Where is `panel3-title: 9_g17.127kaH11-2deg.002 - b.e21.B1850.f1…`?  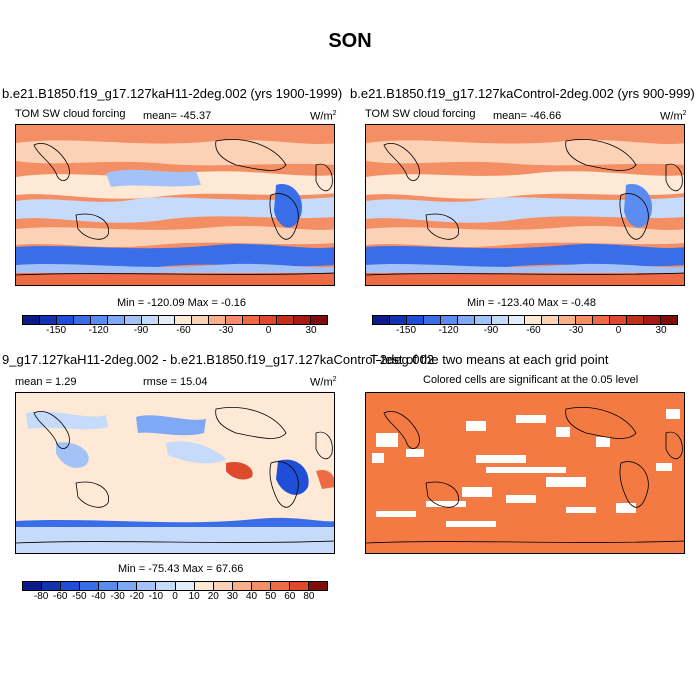
panel3-title: 9_g17.127kaH11-2deg.002 - b.e21.B1850.f1… is located at coordinates (218, 359).